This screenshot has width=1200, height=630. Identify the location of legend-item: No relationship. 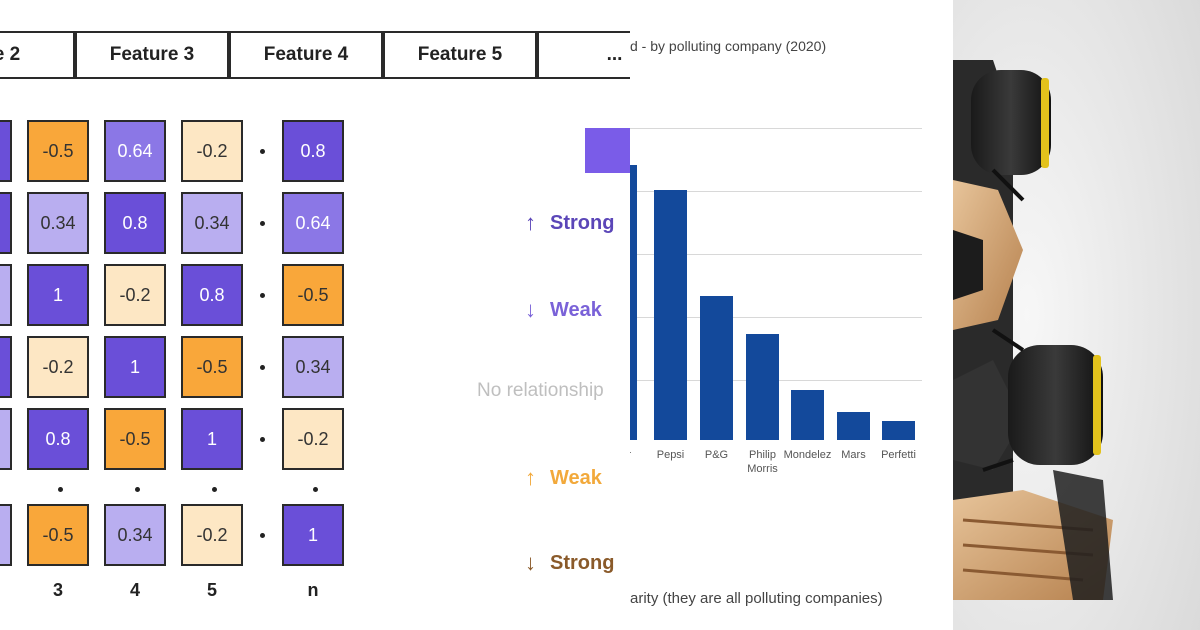
(540, 391).